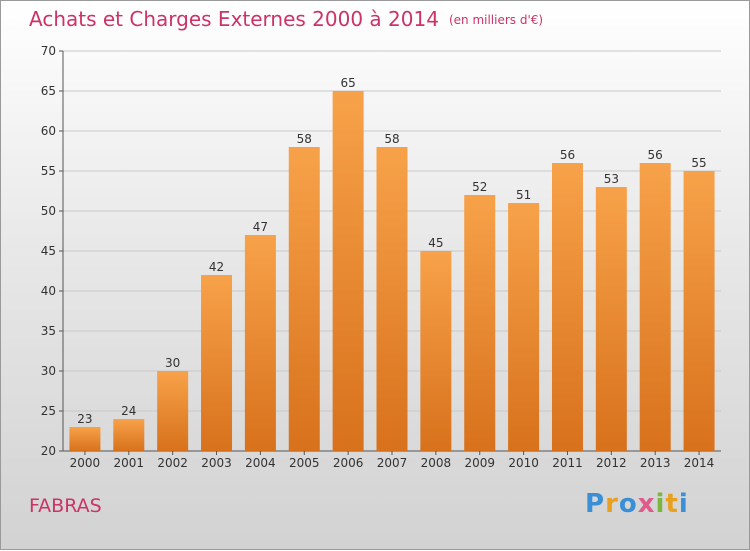  Describe the element at coordinates (48, 451) in the screenshot. I see `y-tick-label: 20` at that location.